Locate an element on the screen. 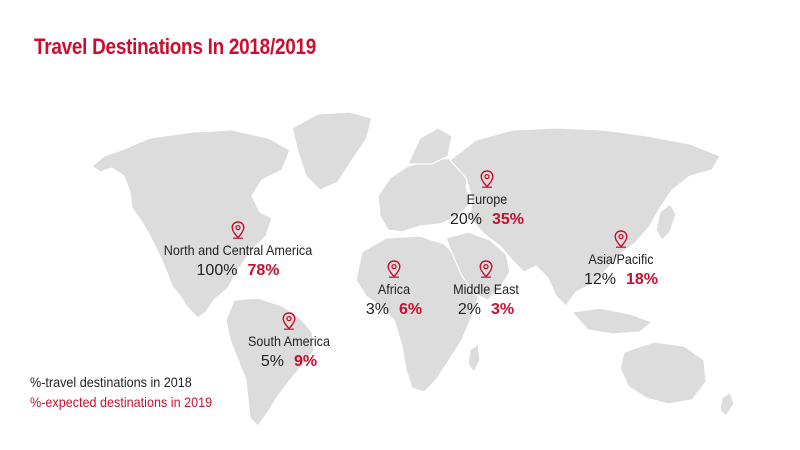 Image resolution: width=800 pixels, height=450 pixels. value-2019: 18% is located at coordinates (642, 279).